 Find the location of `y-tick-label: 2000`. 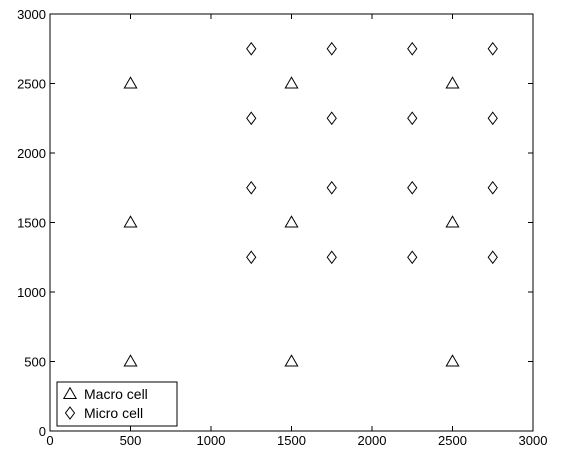

y-tick-label: 2000 is located at coordinates (31, 153).